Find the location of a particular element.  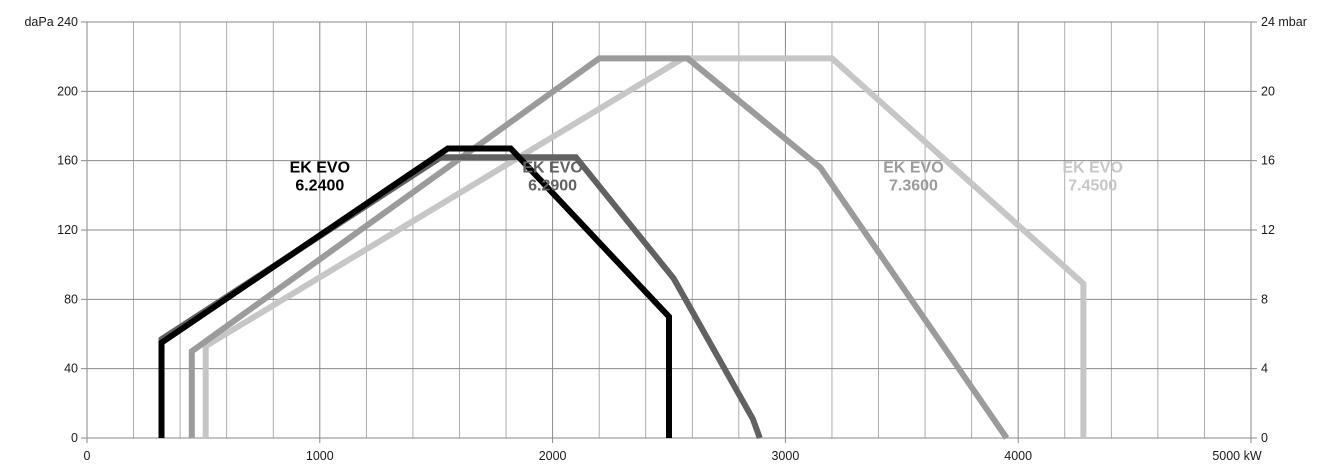

series-label-2: EK EVO is located at coordinates (552, 168).